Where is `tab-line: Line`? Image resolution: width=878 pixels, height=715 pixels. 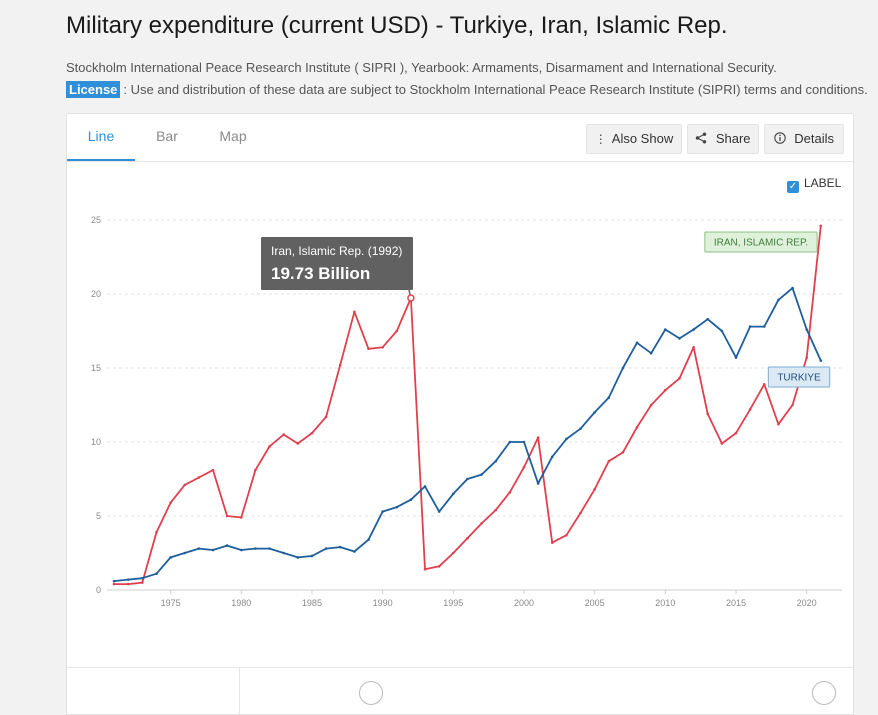 tab-line: Line is located at coordinates (101, 137).